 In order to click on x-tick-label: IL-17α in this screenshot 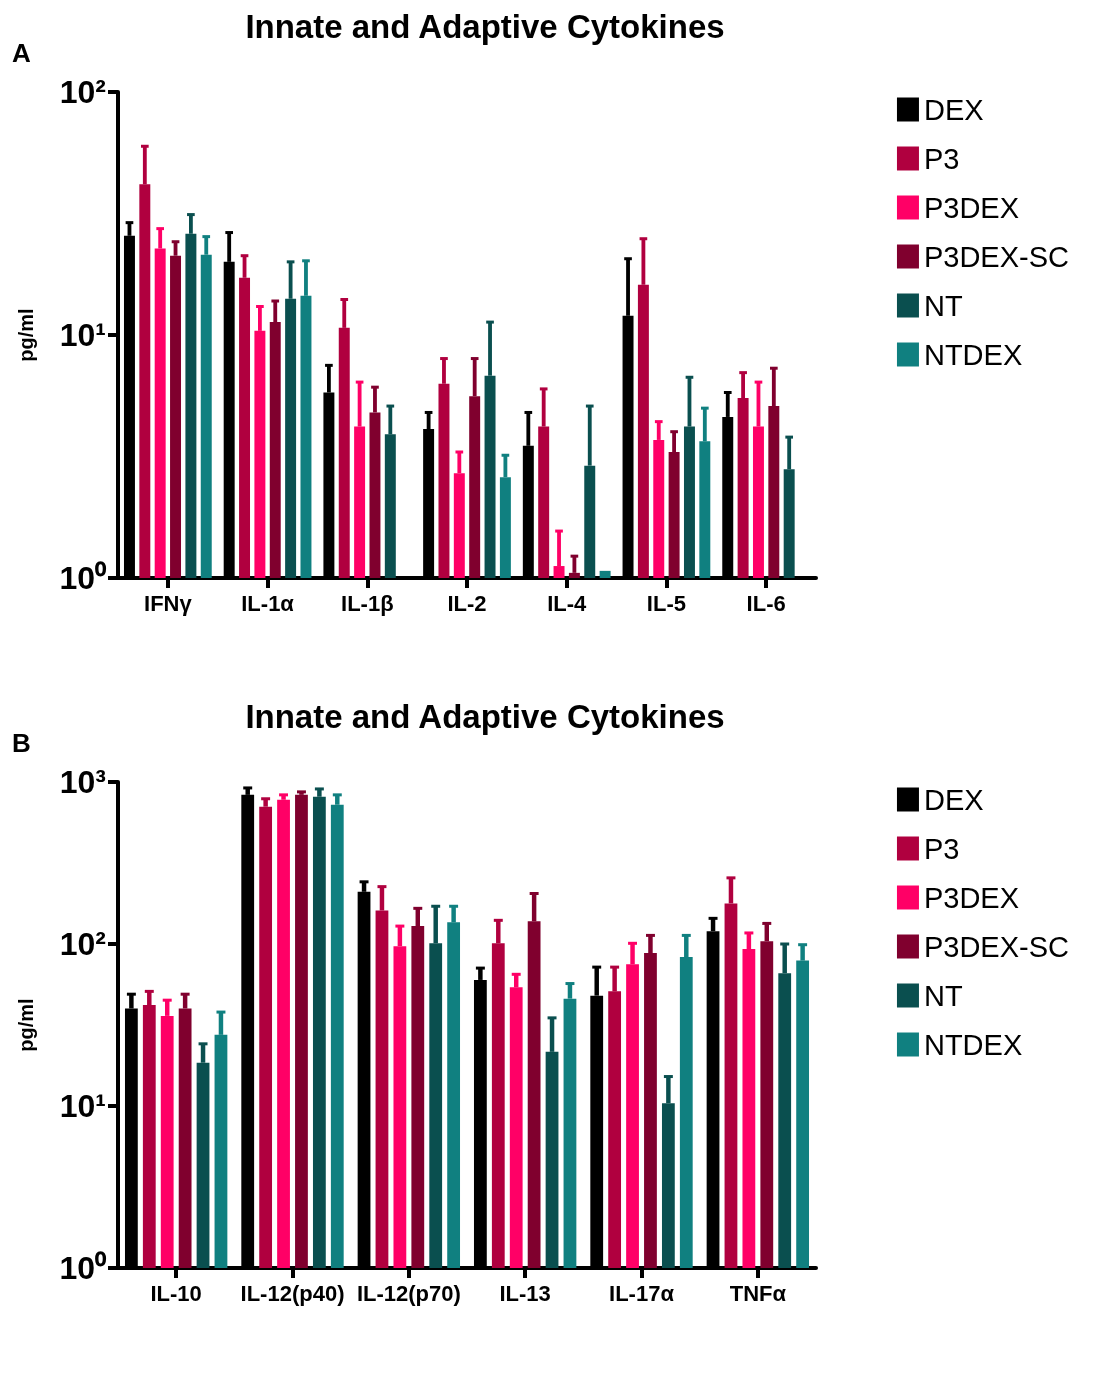, I will do `click(642, 1293)`.